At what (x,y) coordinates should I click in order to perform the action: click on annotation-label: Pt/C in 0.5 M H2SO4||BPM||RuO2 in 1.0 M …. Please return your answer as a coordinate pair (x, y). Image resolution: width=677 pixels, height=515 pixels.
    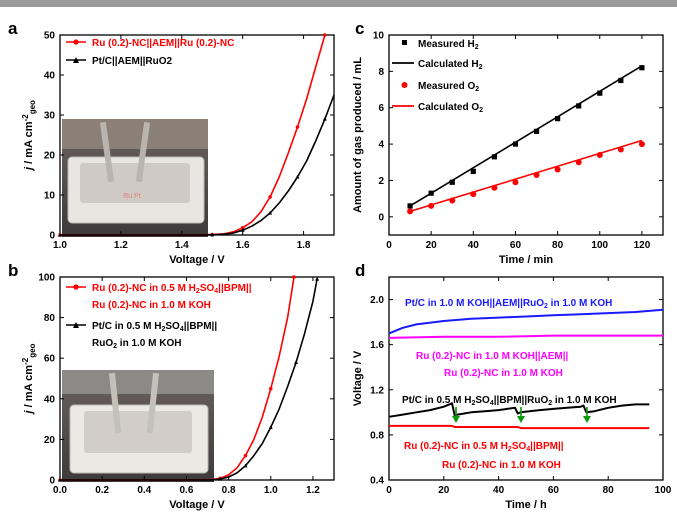
    Looking at the image, I should click on (509, 401).